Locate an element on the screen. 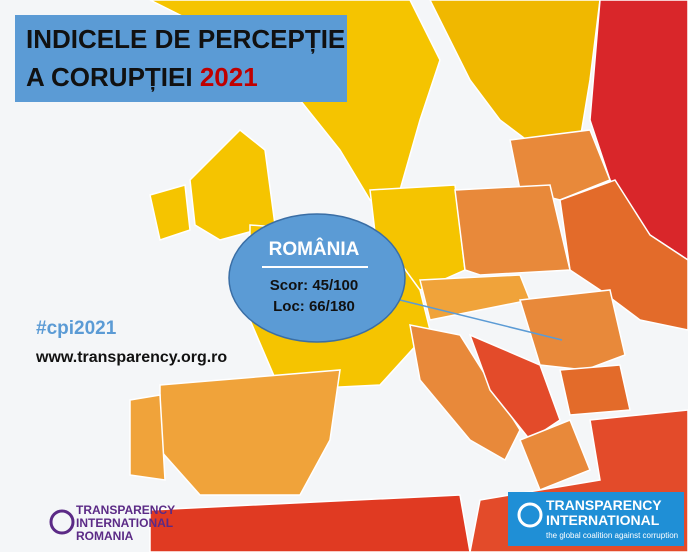  italy is located at coordinates (465, 393).